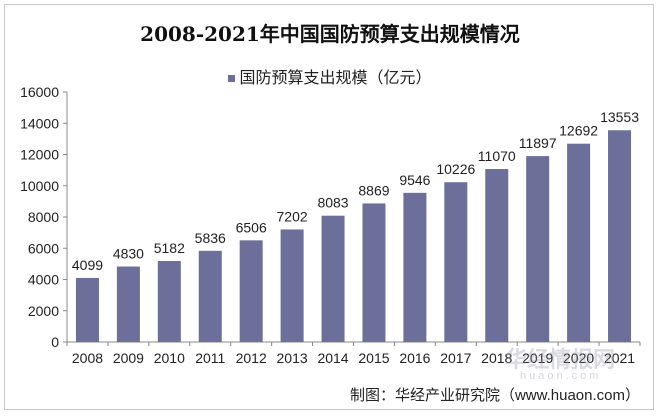  I want to click on x-tick-label: 2020, so click(578, 358).